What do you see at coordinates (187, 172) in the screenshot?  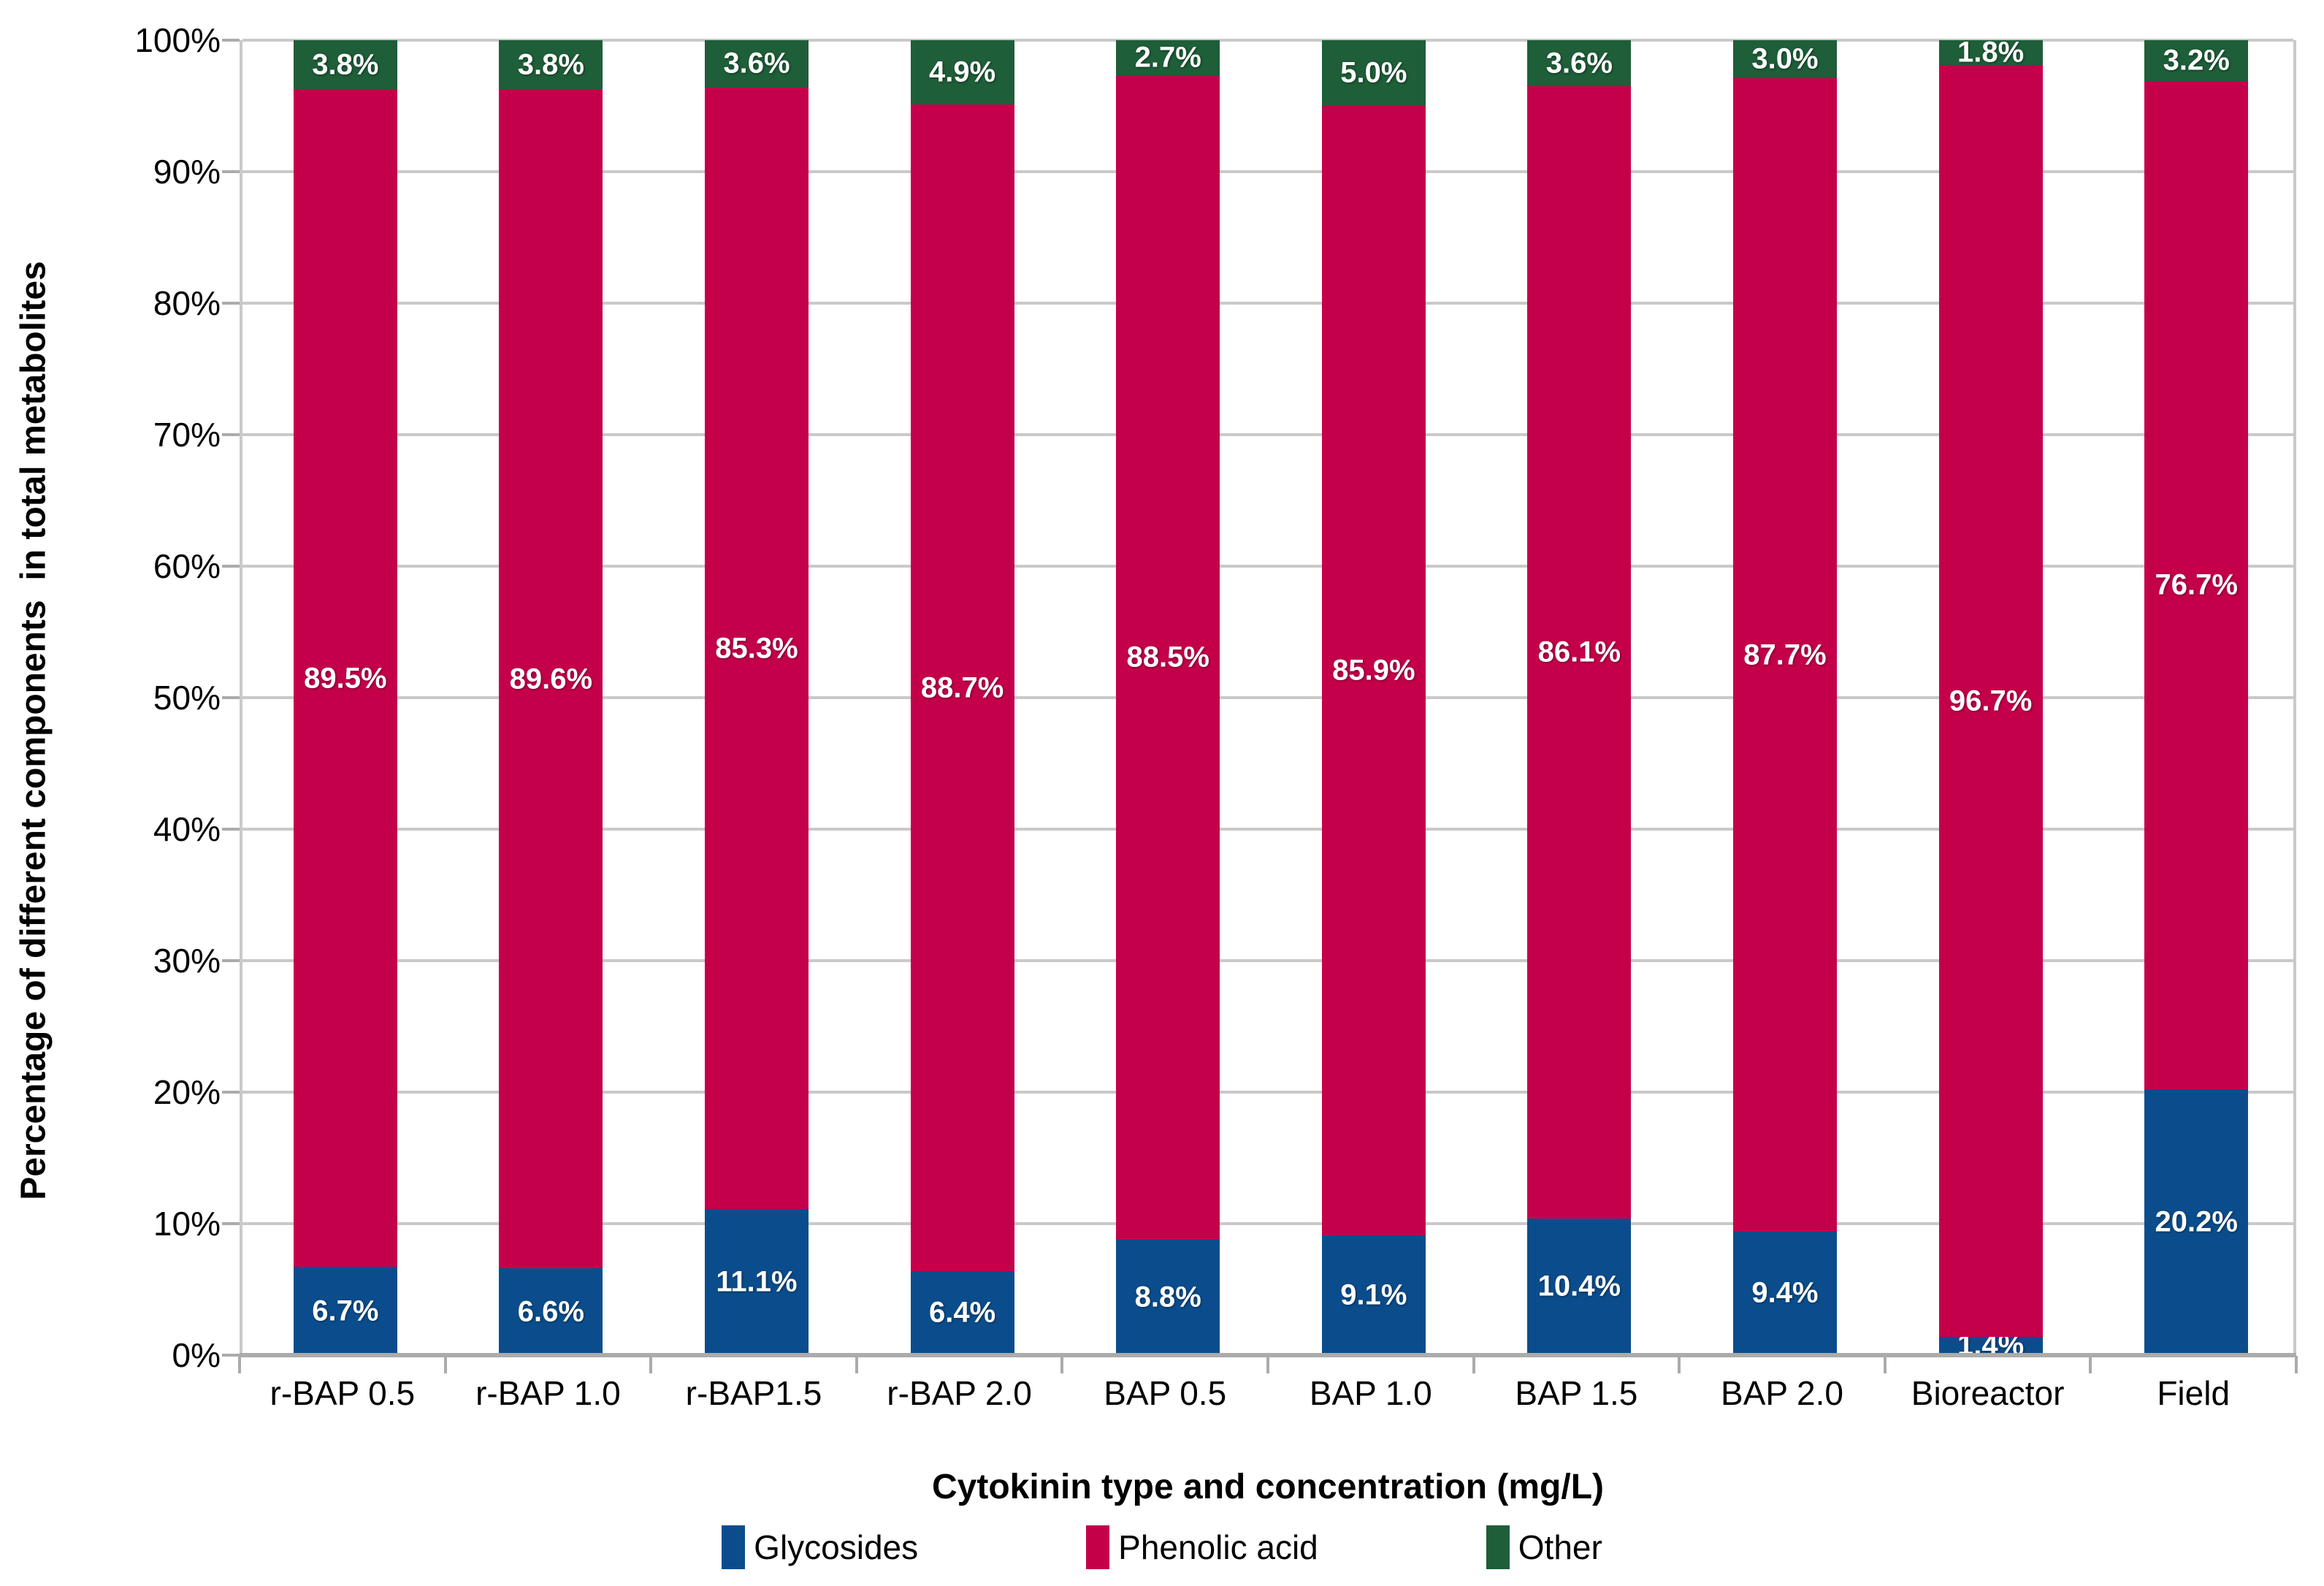 I see `y-tick-label: 90%` at bounding box center [187, 172].